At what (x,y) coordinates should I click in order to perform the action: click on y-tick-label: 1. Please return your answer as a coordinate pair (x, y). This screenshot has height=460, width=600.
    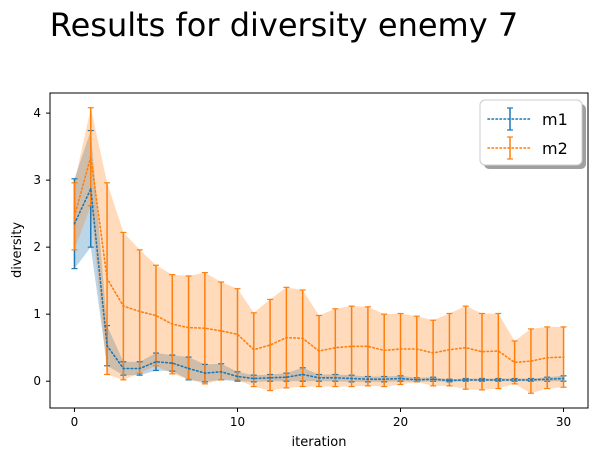
    Looking at the image, I should click on (37, 314).